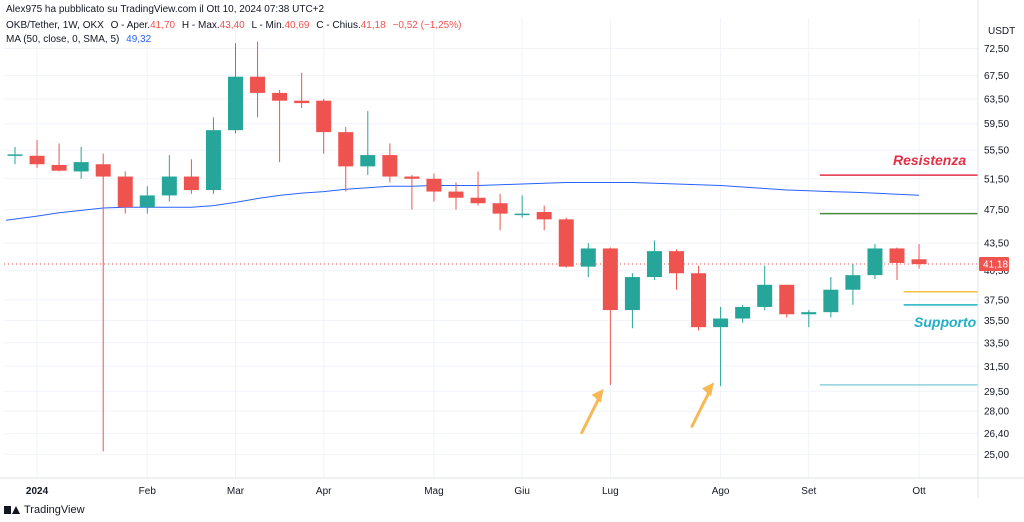 The height and width of the screenshot is (522, 1024). Describe the element at coordinates (996, 244) in the screenshot. I see `y-tick-label: 43,50` at that location.